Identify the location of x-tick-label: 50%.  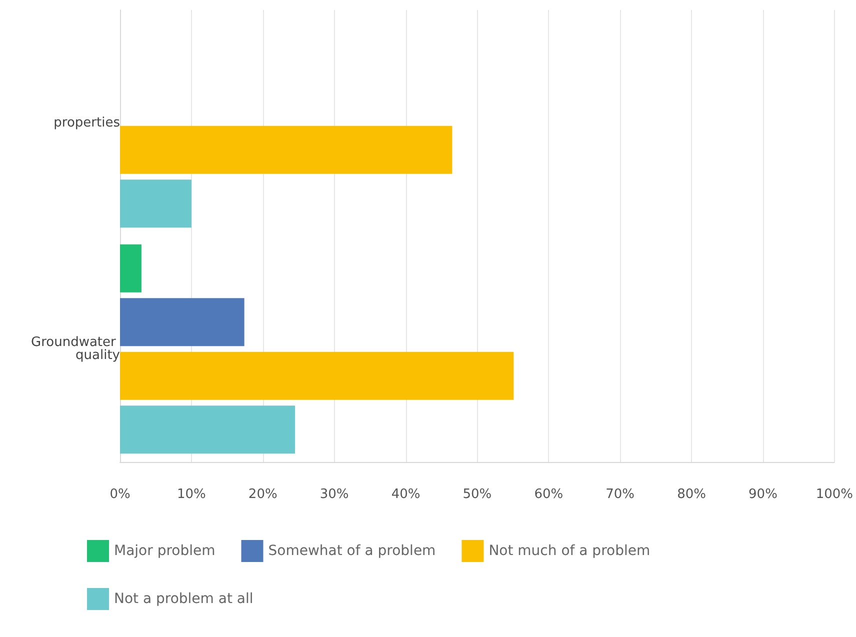
(477, 494).